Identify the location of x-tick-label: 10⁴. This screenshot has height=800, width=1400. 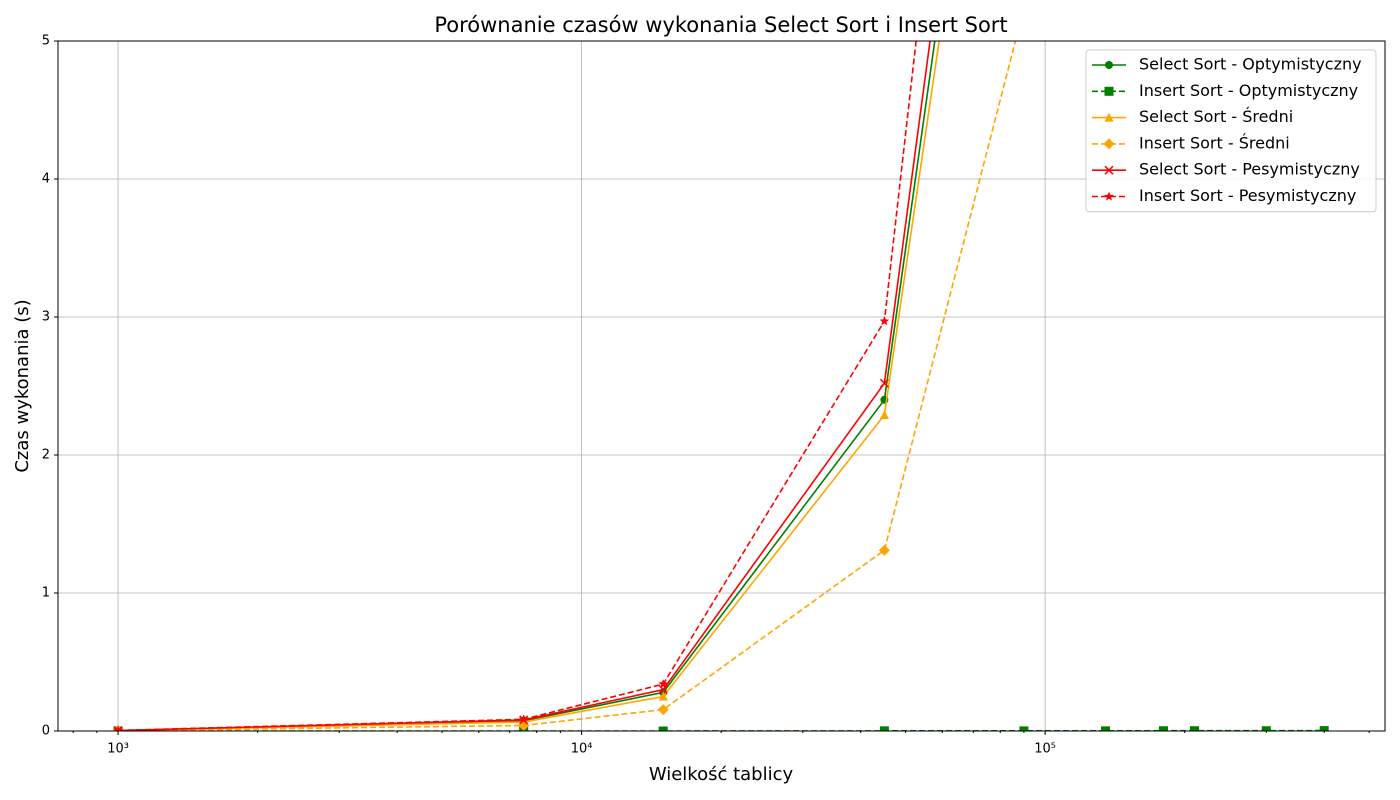
(582, 749).